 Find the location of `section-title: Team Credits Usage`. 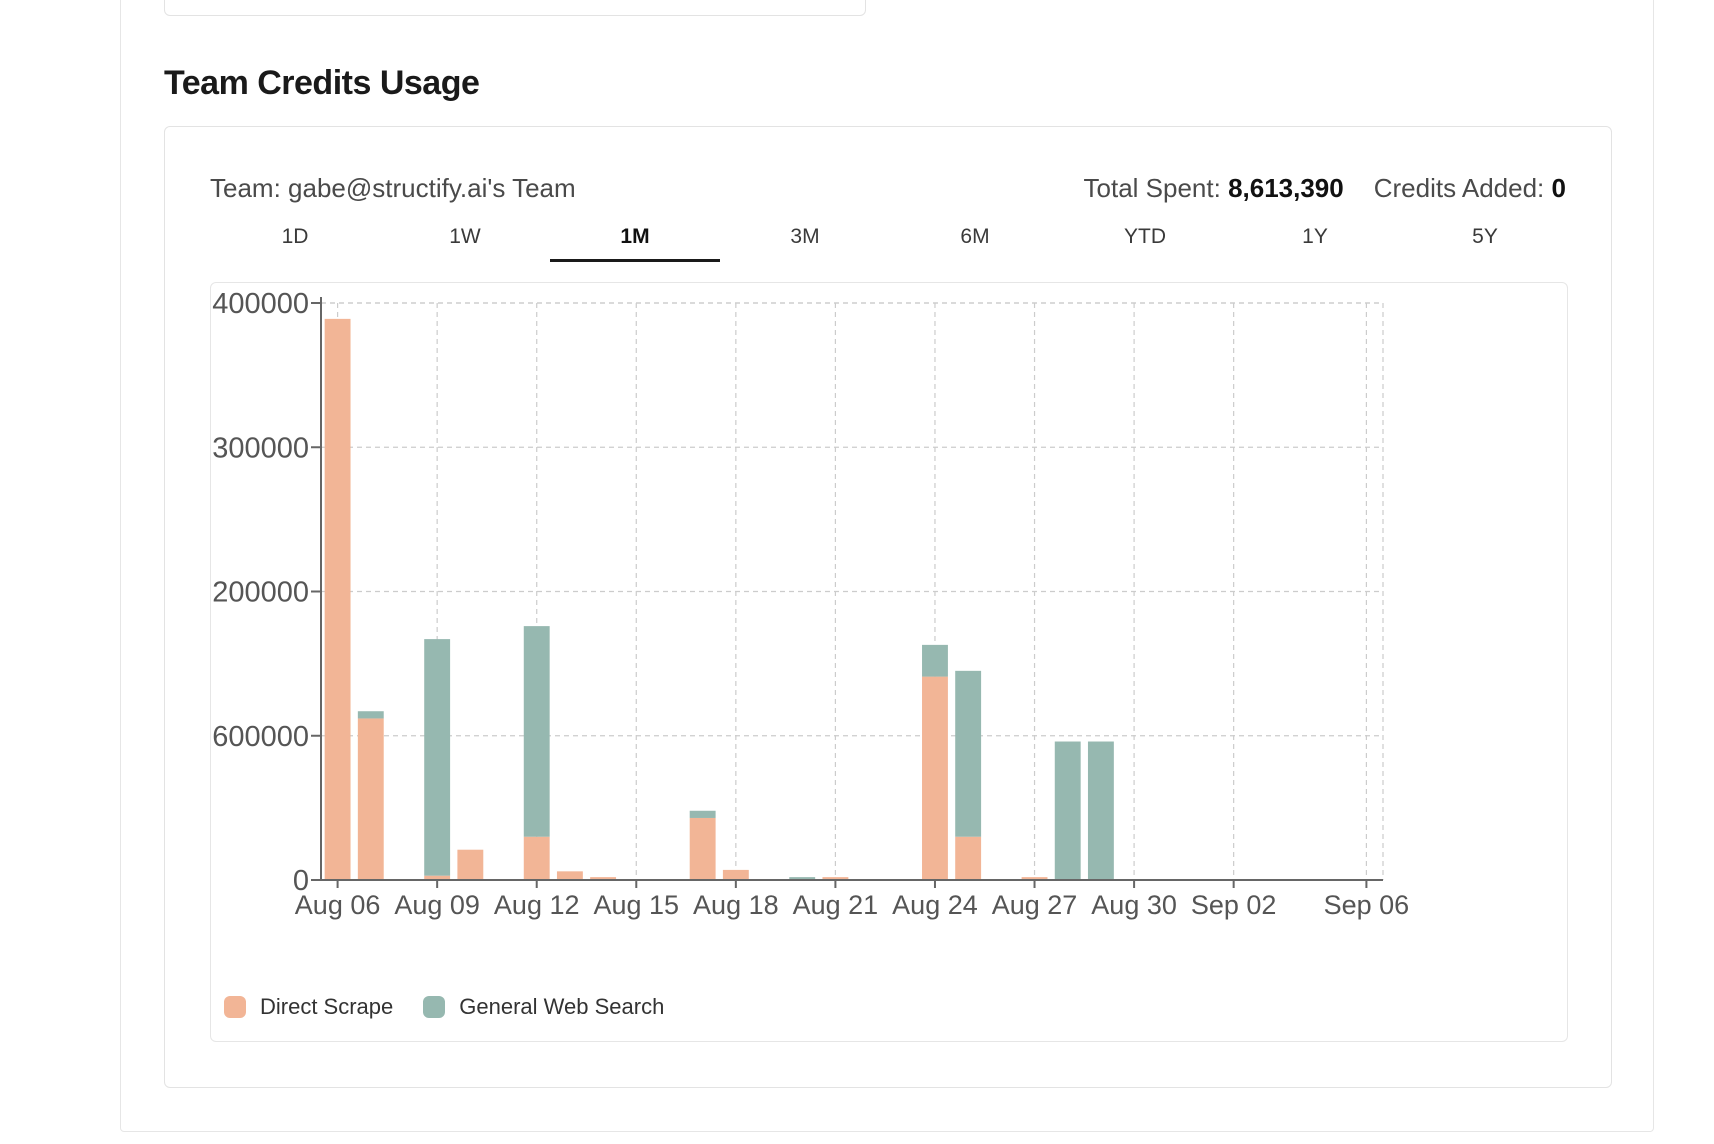

section-title: Team Credits Usage is located at coordinates (322, 83).